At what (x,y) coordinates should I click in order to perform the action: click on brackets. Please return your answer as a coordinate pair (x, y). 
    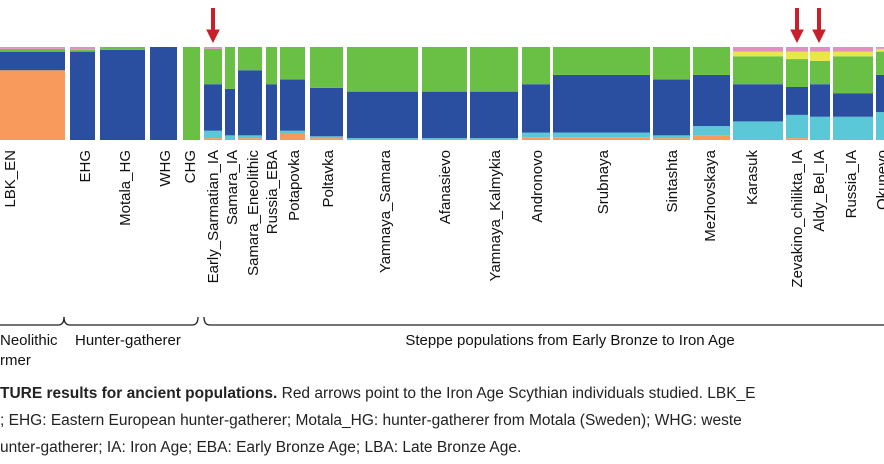
    Looking at the image, I should click on (442, 321).